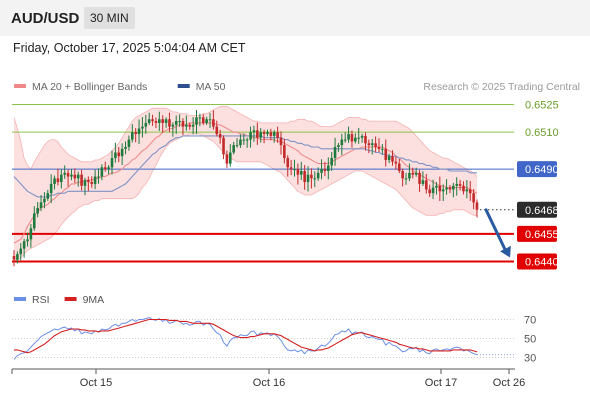 This screenshot has width=590, height=400. What do you see at coordinates (530, 359) in the screenshot?
I see `rsi-tick-30: 30` at bounding box center [530, 359].